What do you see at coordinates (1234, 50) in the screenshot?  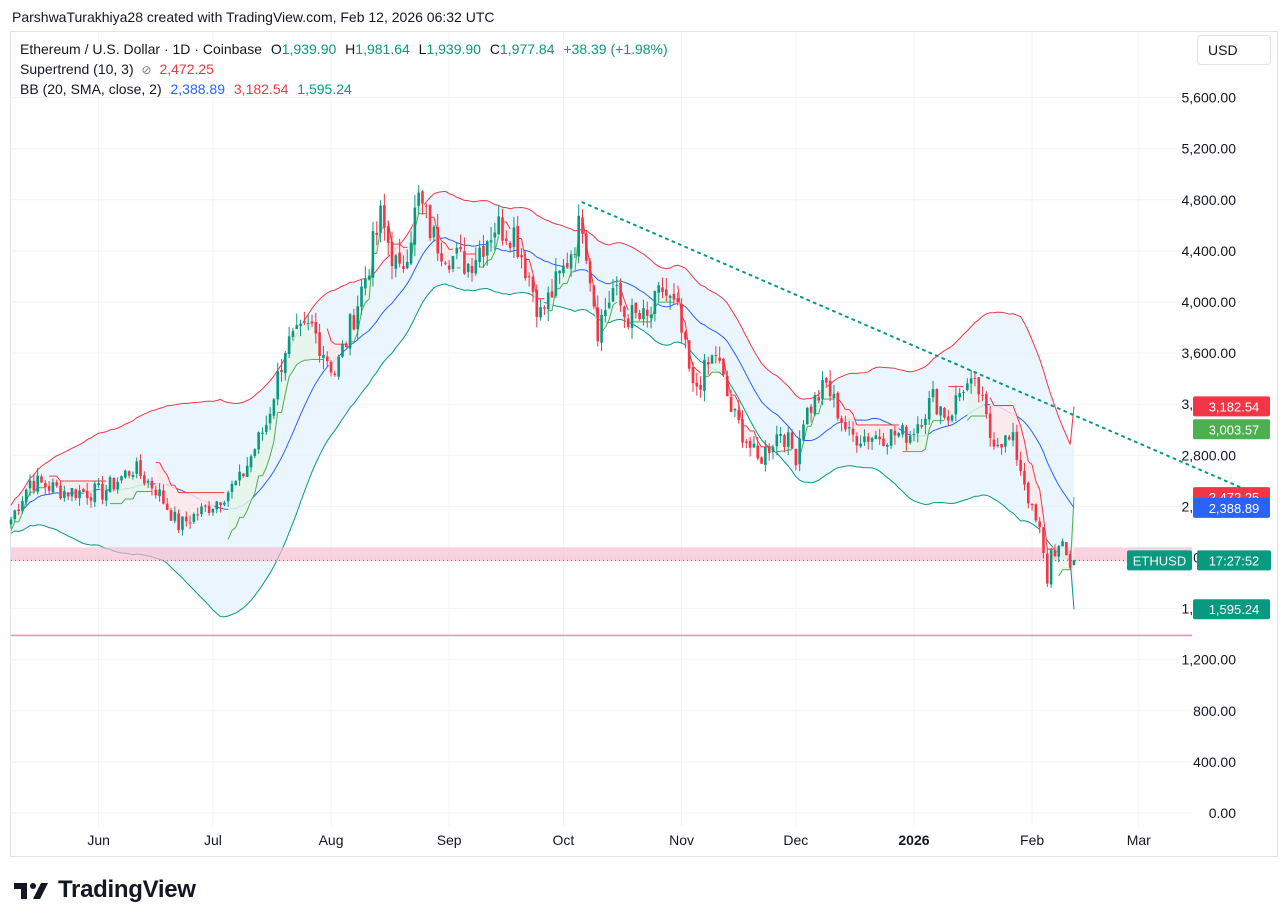 I see `currency-button: USD` at bounding box center [1234, 50].